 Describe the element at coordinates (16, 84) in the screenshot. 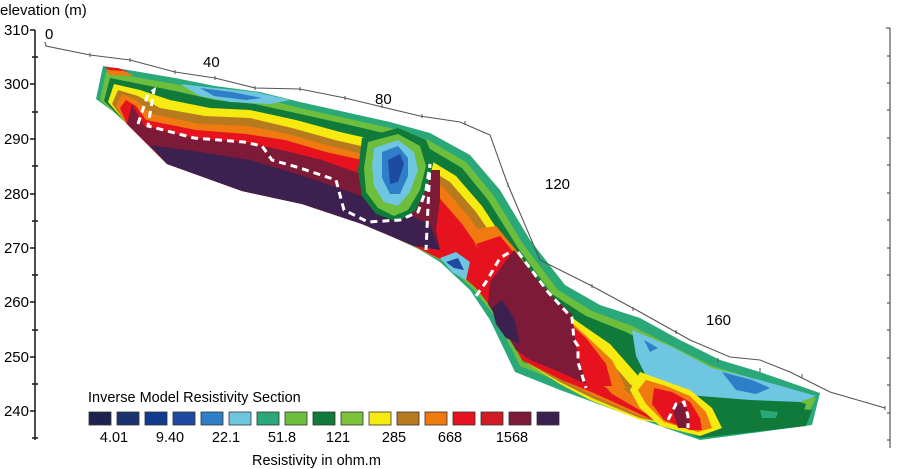

I see `y-tick-300: 300` at that location.